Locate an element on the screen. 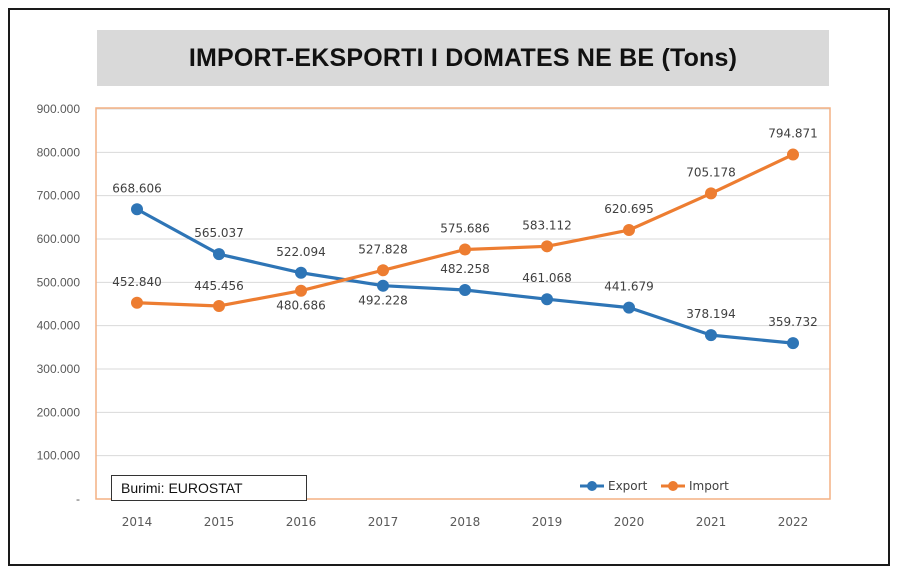 This screenshot has height=575, width=900. x-tick-label: 2018 is located at coordinates (465, 522).